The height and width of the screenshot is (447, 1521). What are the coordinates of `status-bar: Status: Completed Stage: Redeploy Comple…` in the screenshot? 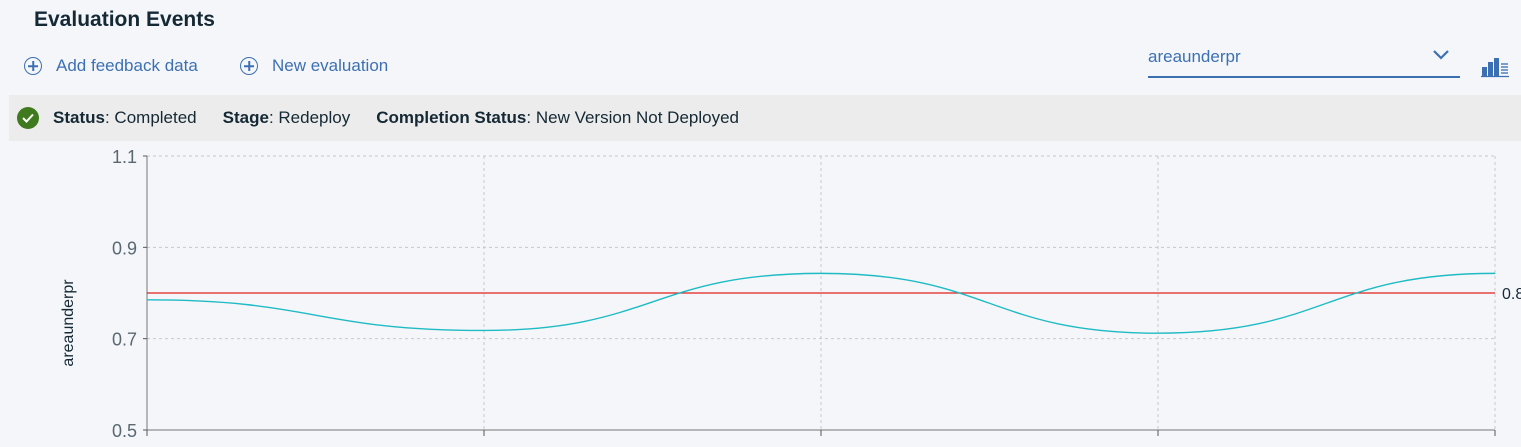 It's located at (765, 118).